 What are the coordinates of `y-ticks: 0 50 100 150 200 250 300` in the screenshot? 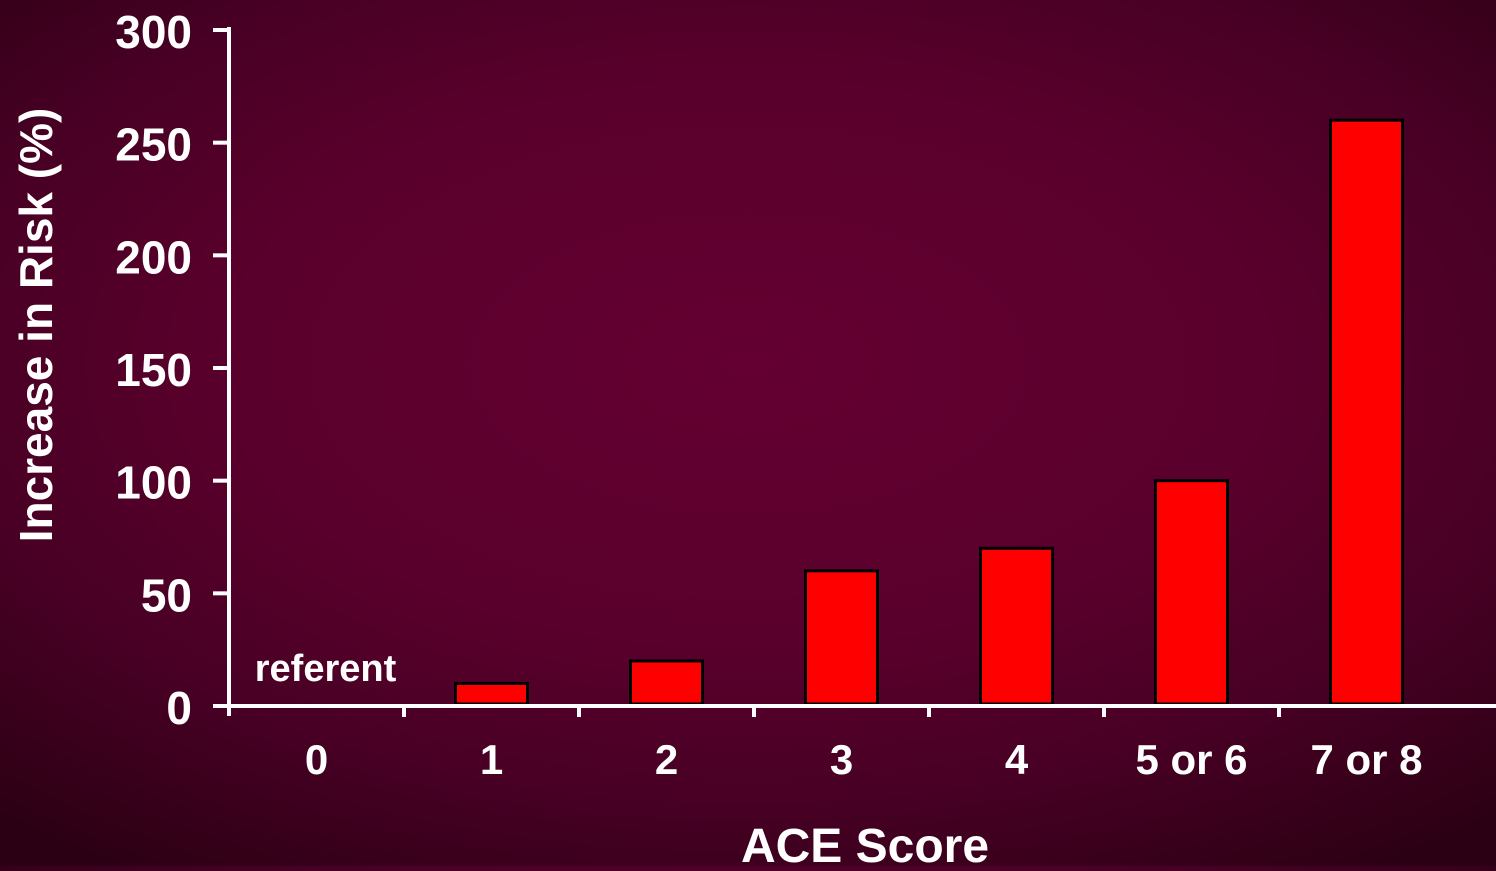 It's located at (172, 370).